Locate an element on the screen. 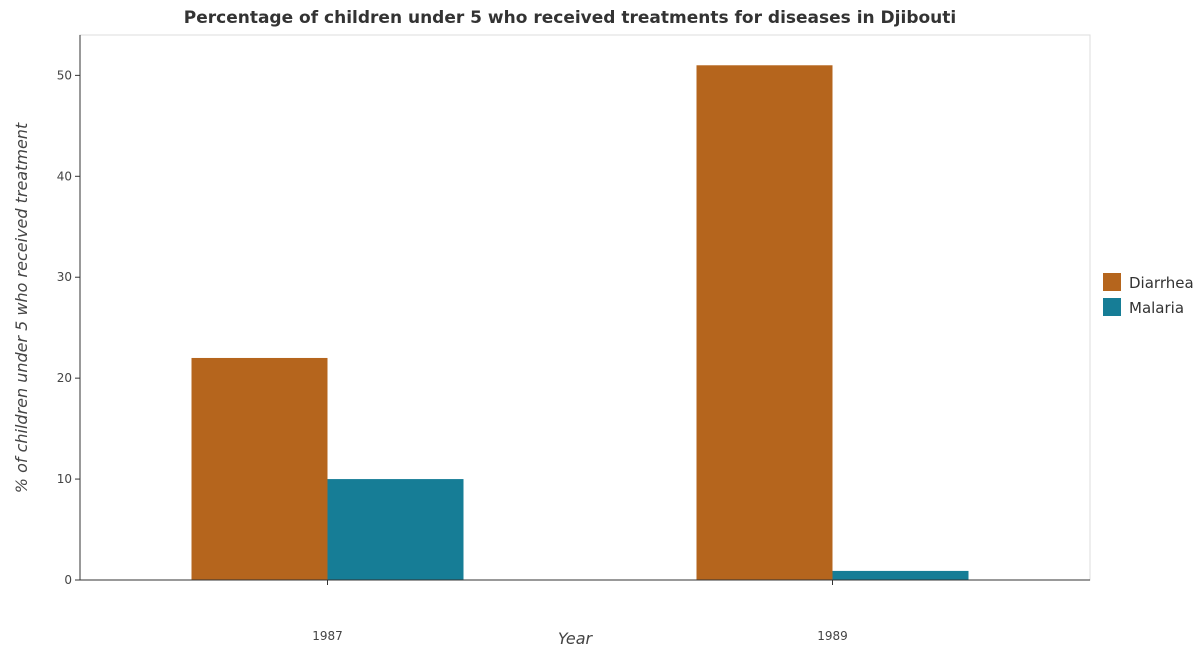 The image size is (1203, 650). legend-label-diarrhea: Diarrhea is located at coordinates (1161, 283).